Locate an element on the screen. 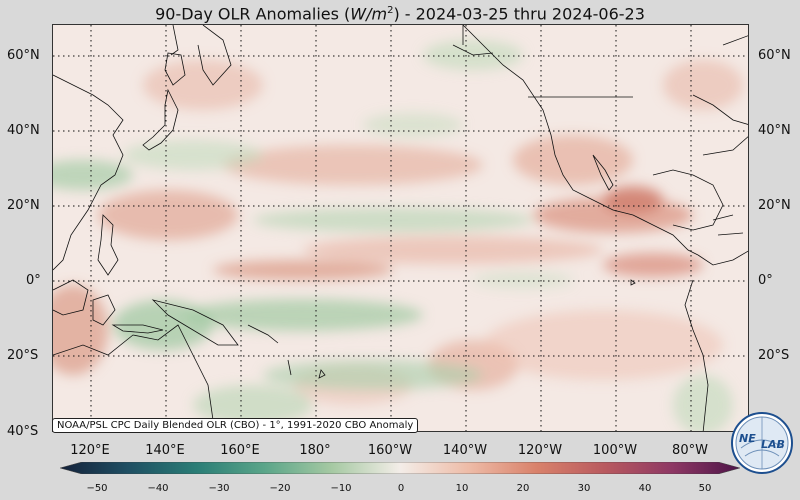 The image size is (800, 500). lat-label-left: 20°N is located at coordinates (23, 205).